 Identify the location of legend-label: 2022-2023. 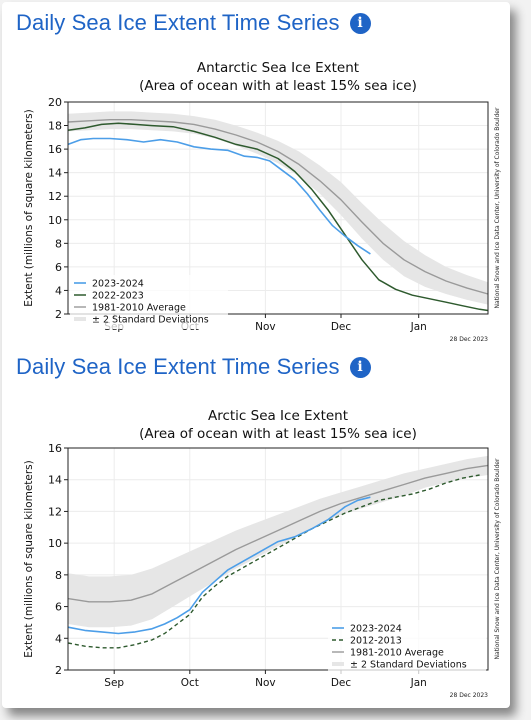
(118, 296).